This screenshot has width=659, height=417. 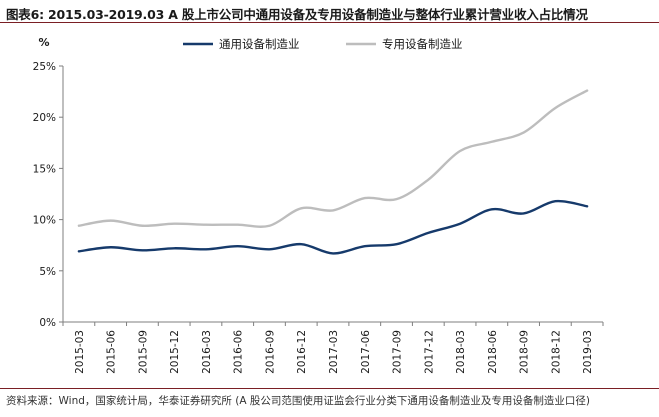 I want to click on y-tick-label: 0%, so click(x=47, y=323).